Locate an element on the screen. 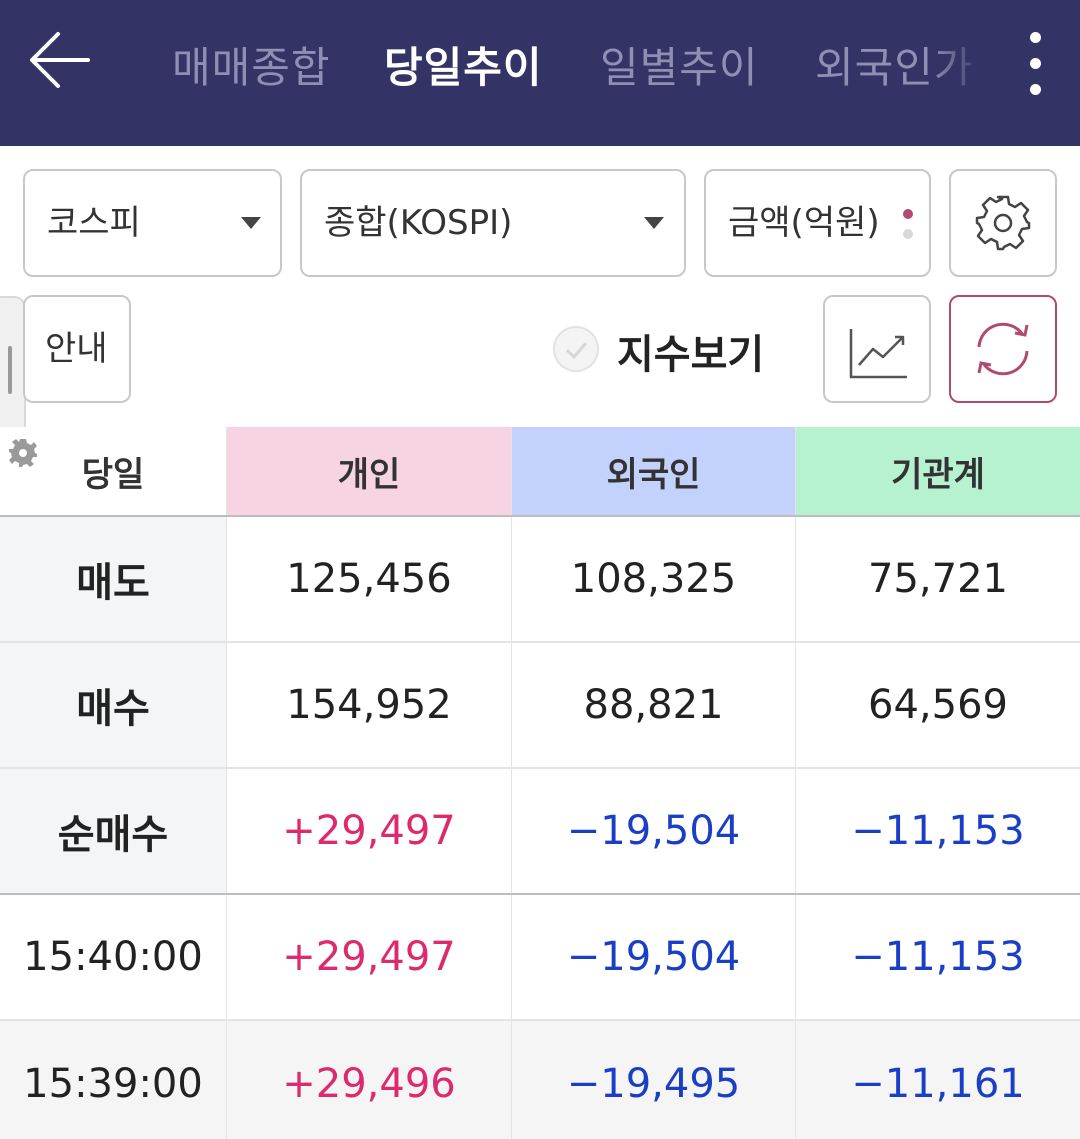 The width and height of the screenshot is (1080, 1139). individual-value: 125,456 is located at coordinates (369, 579).